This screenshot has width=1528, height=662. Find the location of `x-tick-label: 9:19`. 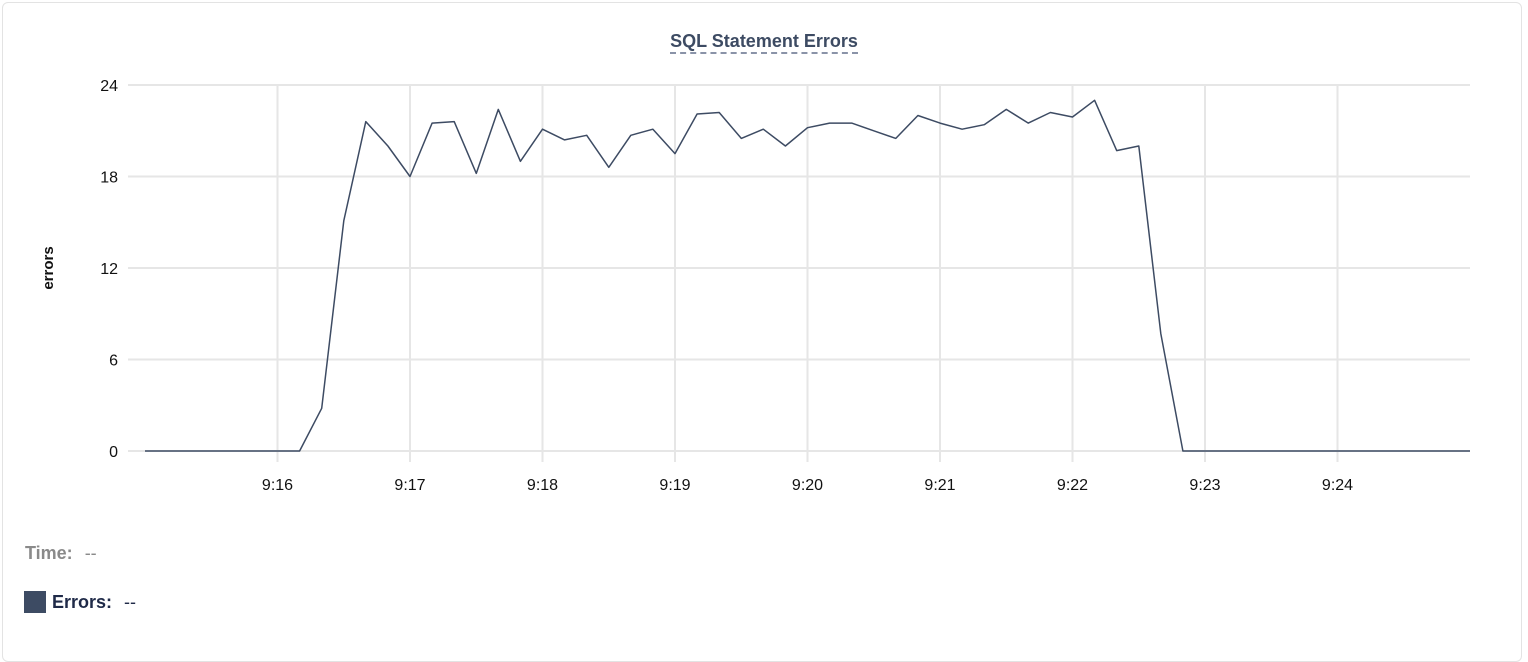

x-tick-label: 9:19 is located at coordinates (674, 485).